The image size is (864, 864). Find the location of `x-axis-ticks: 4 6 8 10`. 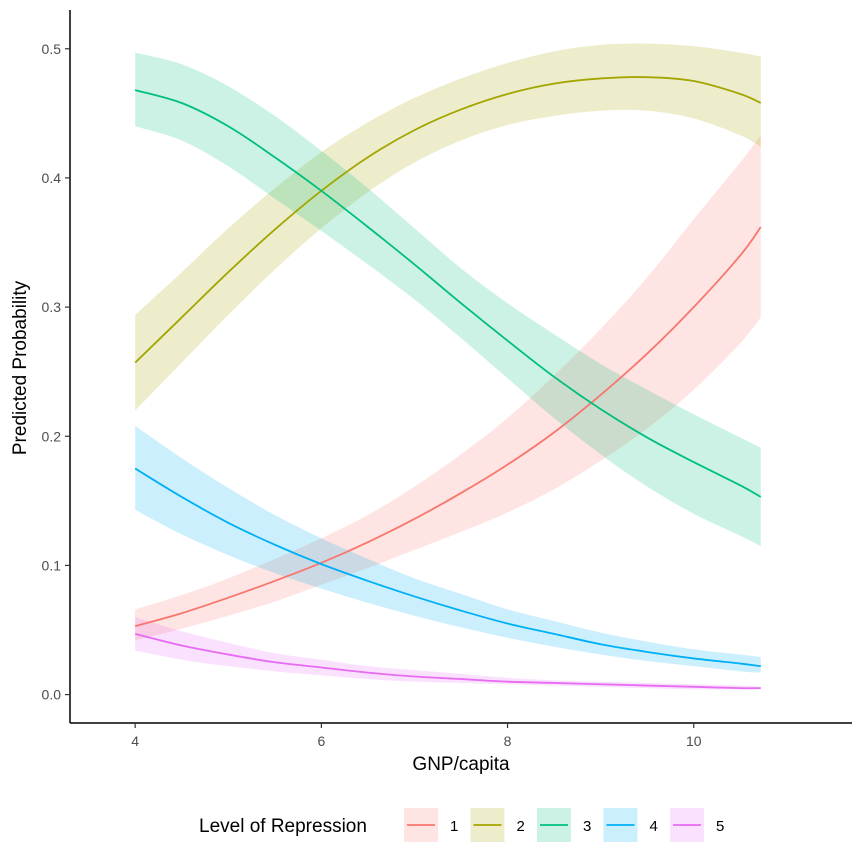

x-axis-ticks: 4 6 8 10 is located at coordinates (416, 736).